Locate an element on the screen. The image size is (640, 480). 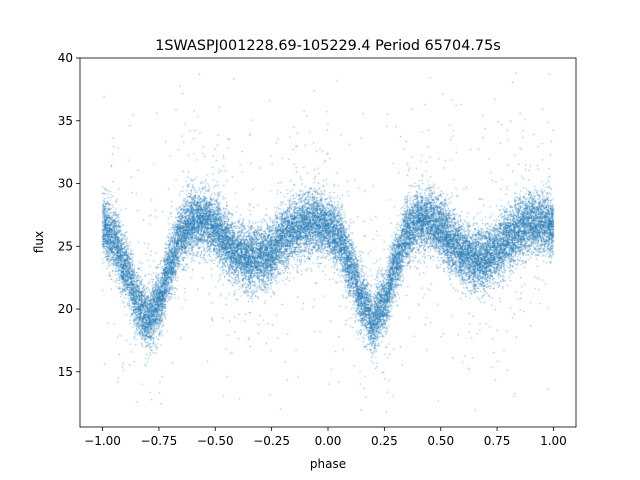
y-tick-label: 35 is located at coordinates (65, 121).